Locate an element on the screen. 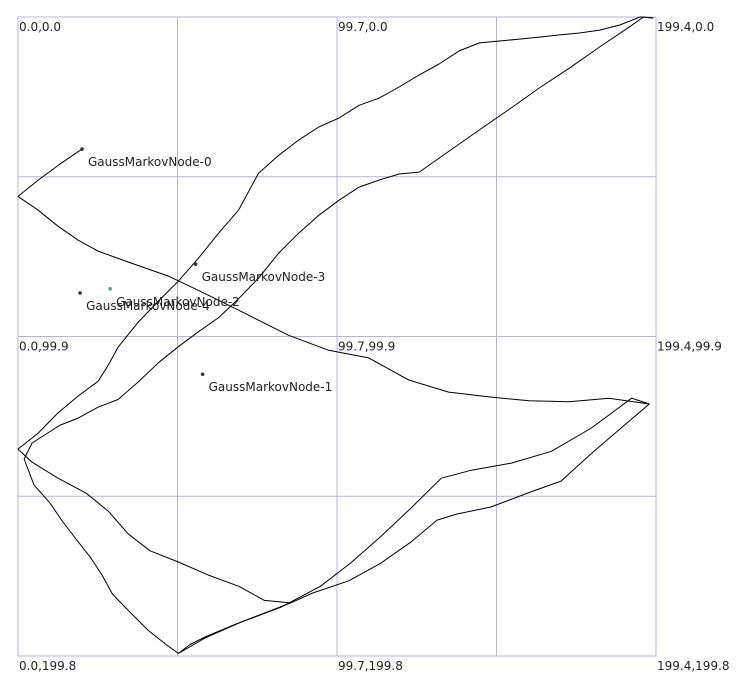 Image resolution: width=738 pixels, height=685 pixels. coord-label-ml: 0.0,99.9 is located at coordinates (44, 347).